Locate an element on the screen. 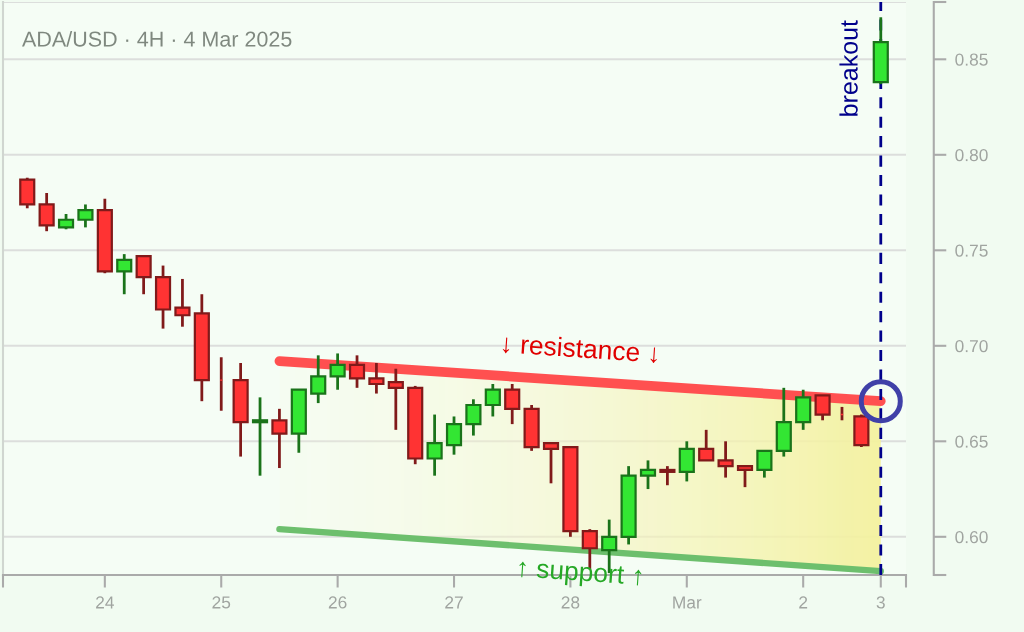 The image size is (1024, 632). ref-line-label: breakout is located at coordinates (848, 68).